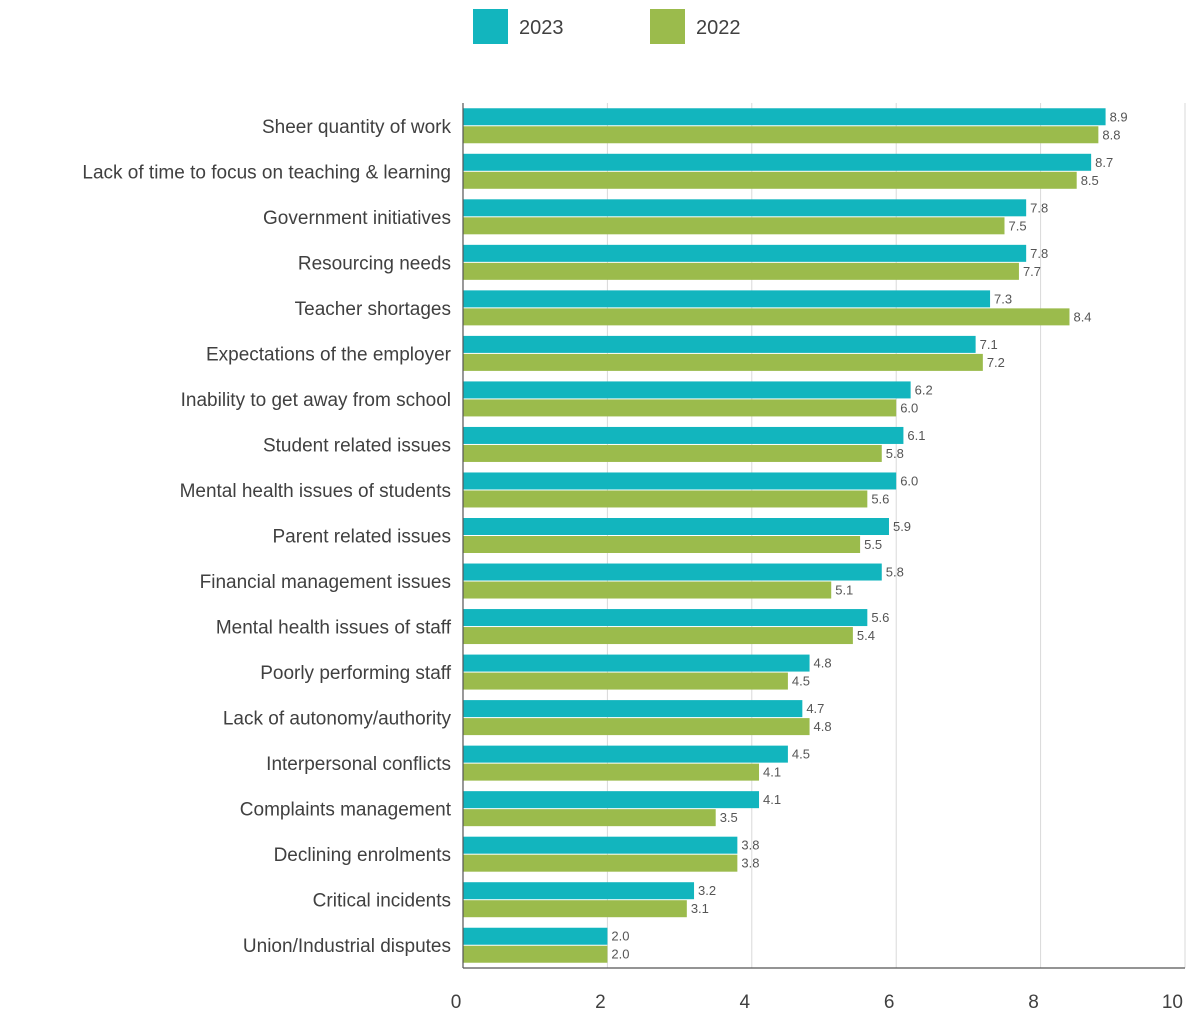  I want to click on data-label: 6.1, so click(916, 435).